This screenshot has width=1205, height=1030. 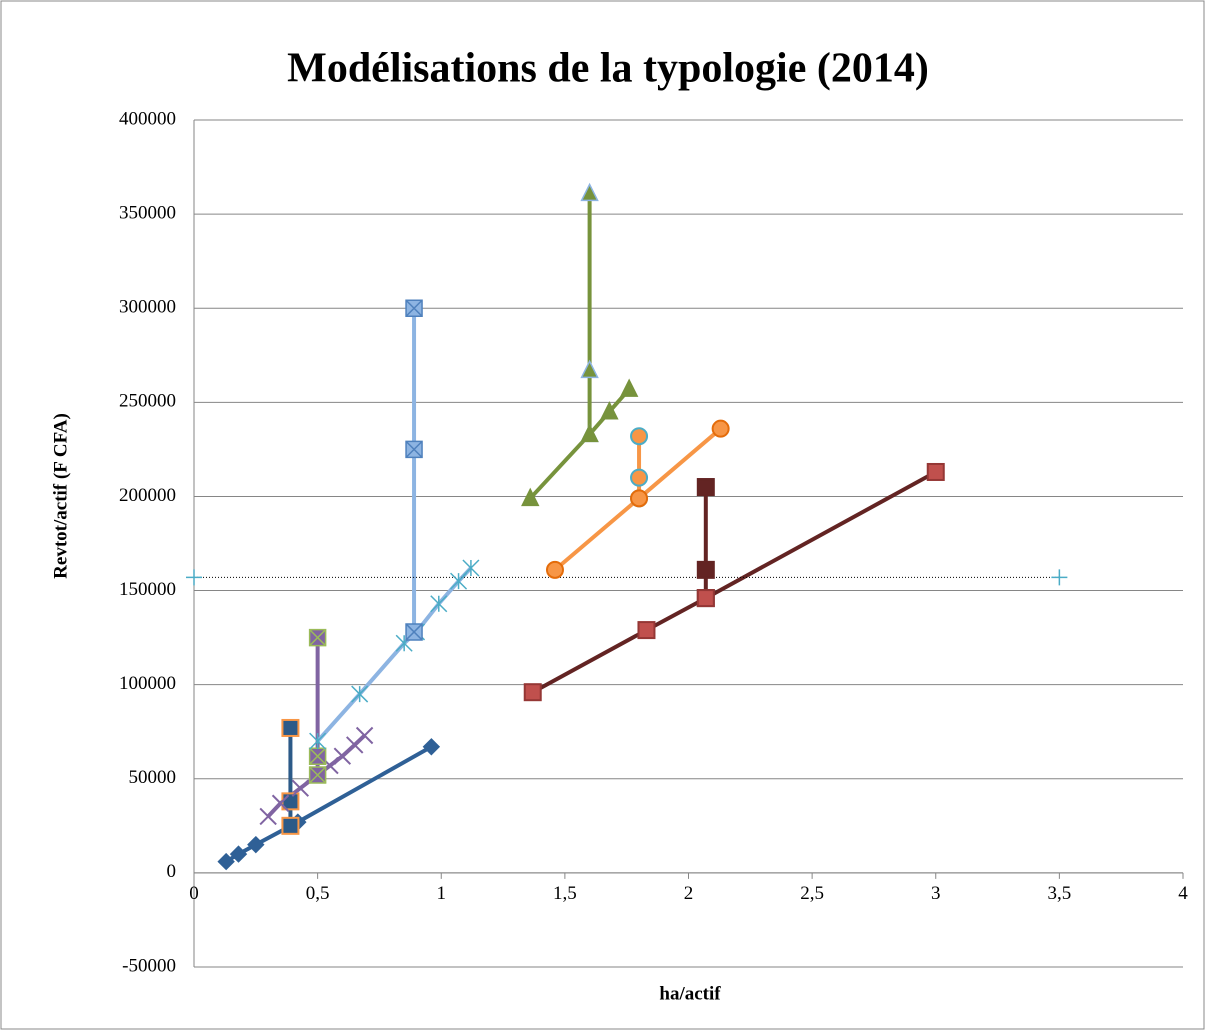 I want to click on x-axis-label: ha/actif, so click(x=690, y=993).